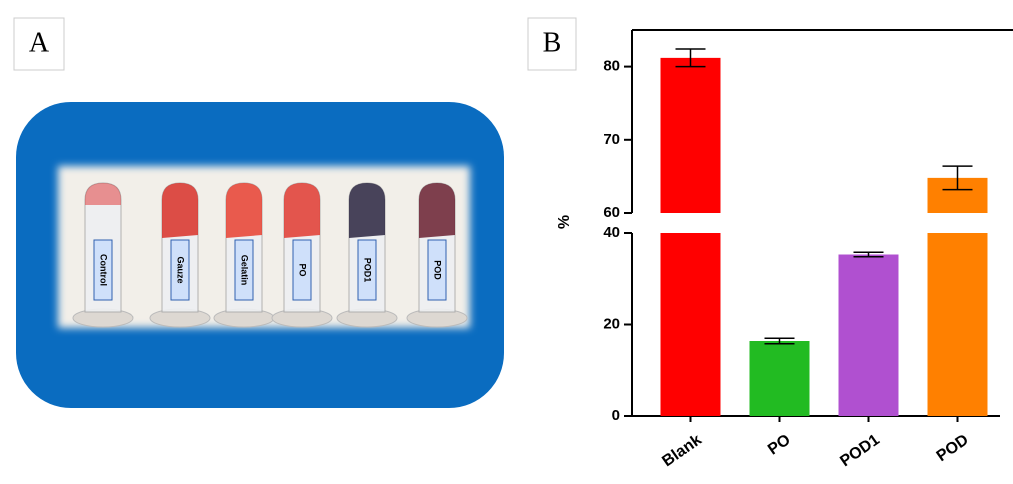 This screenshot has height=484, width=1013. I want to click on y-tick-label: 80, so click(611, 66).